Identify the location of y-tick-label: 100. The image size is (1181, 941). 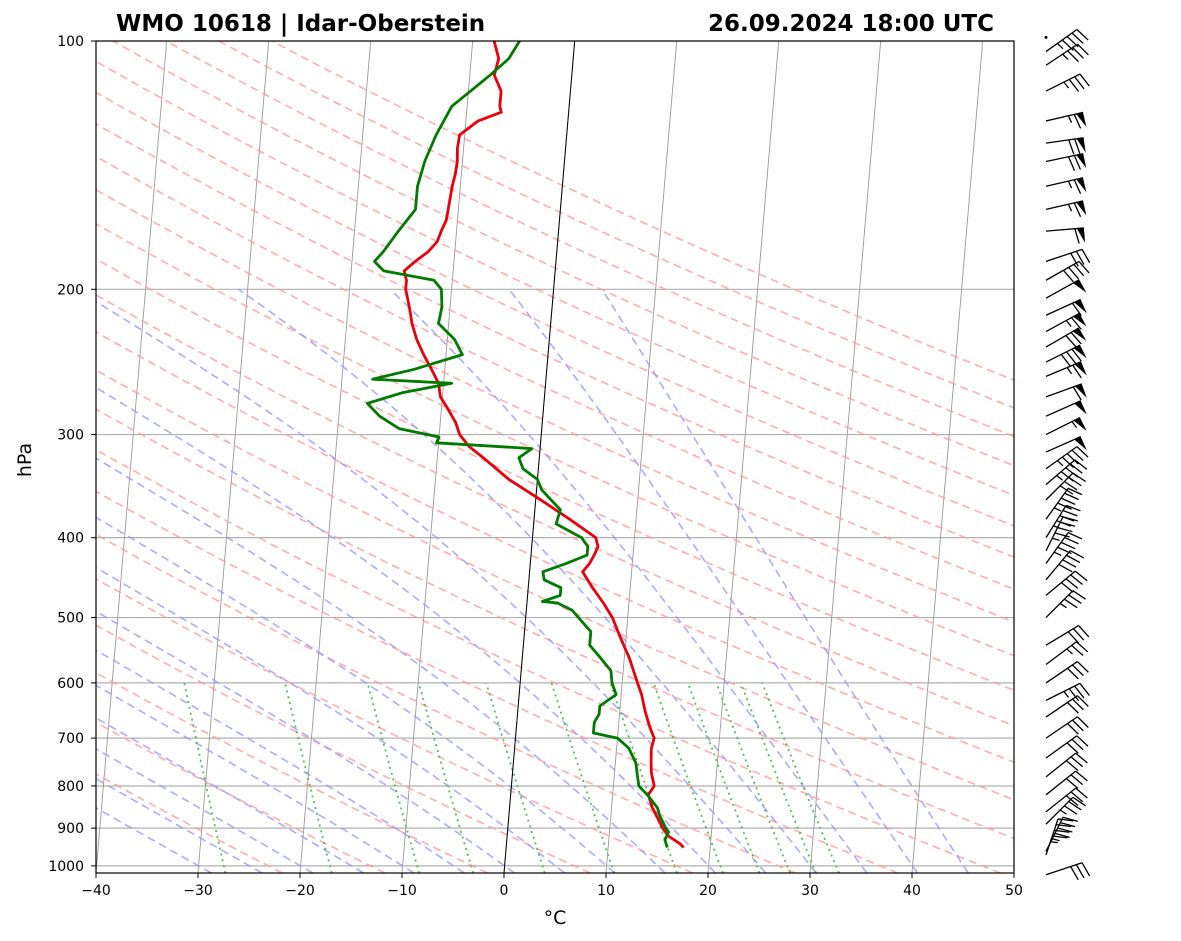
(70, 42).